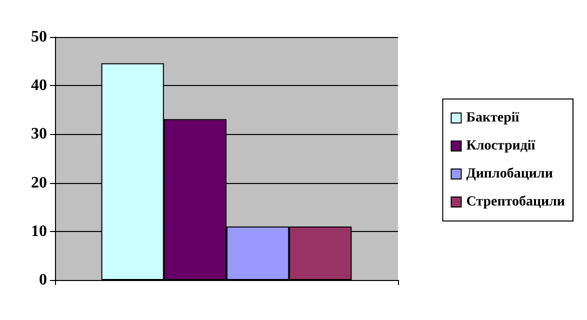  I want to click on legend-label: Бактерії, so click(493, 118).